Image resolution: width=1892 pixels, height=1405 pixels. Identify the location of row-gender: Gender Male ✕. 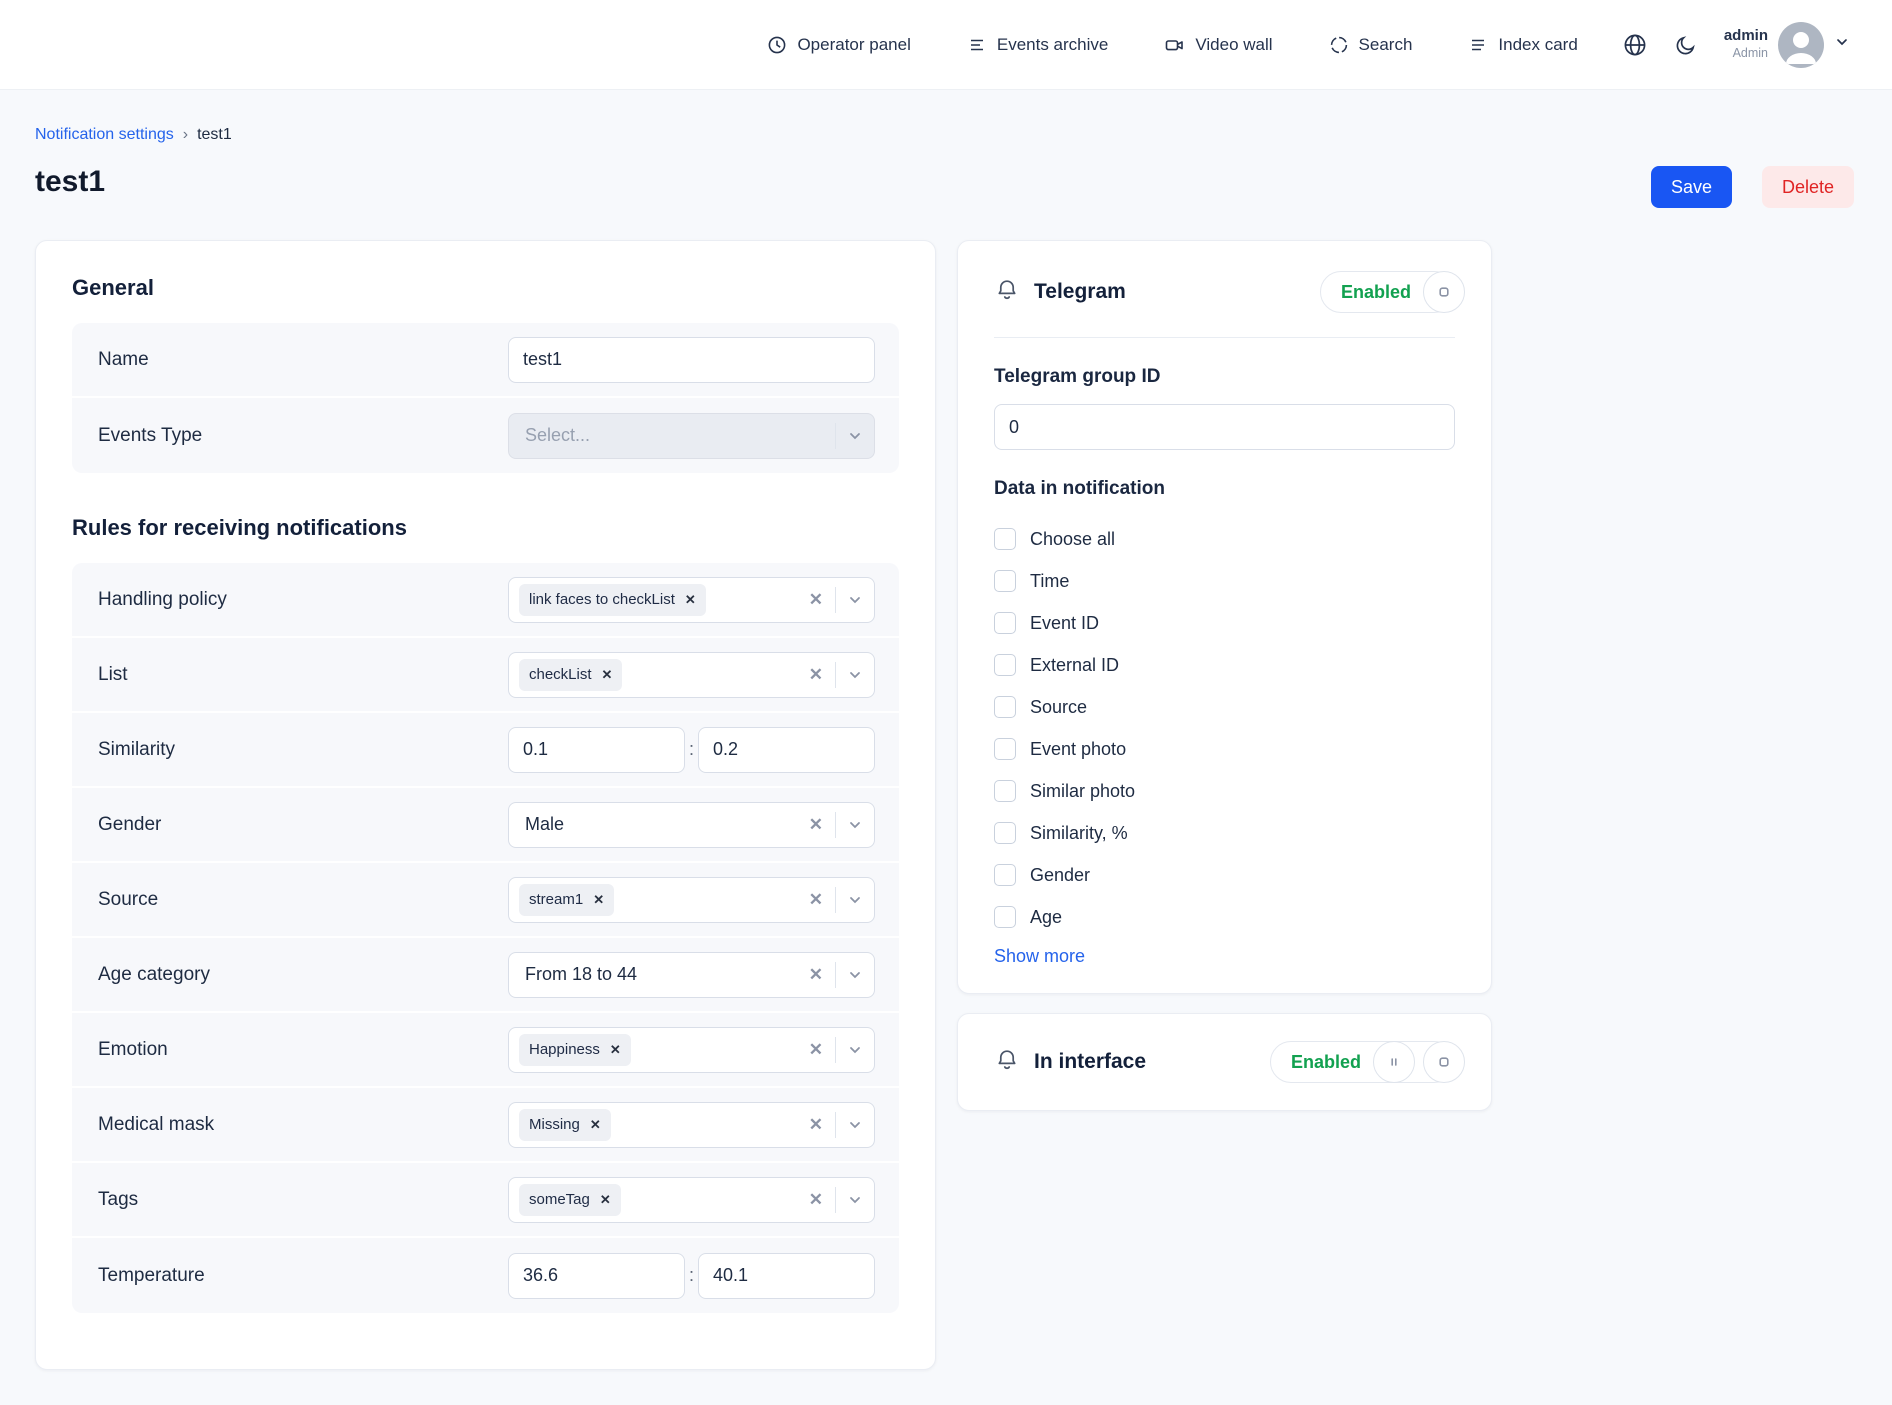
(485, 825).